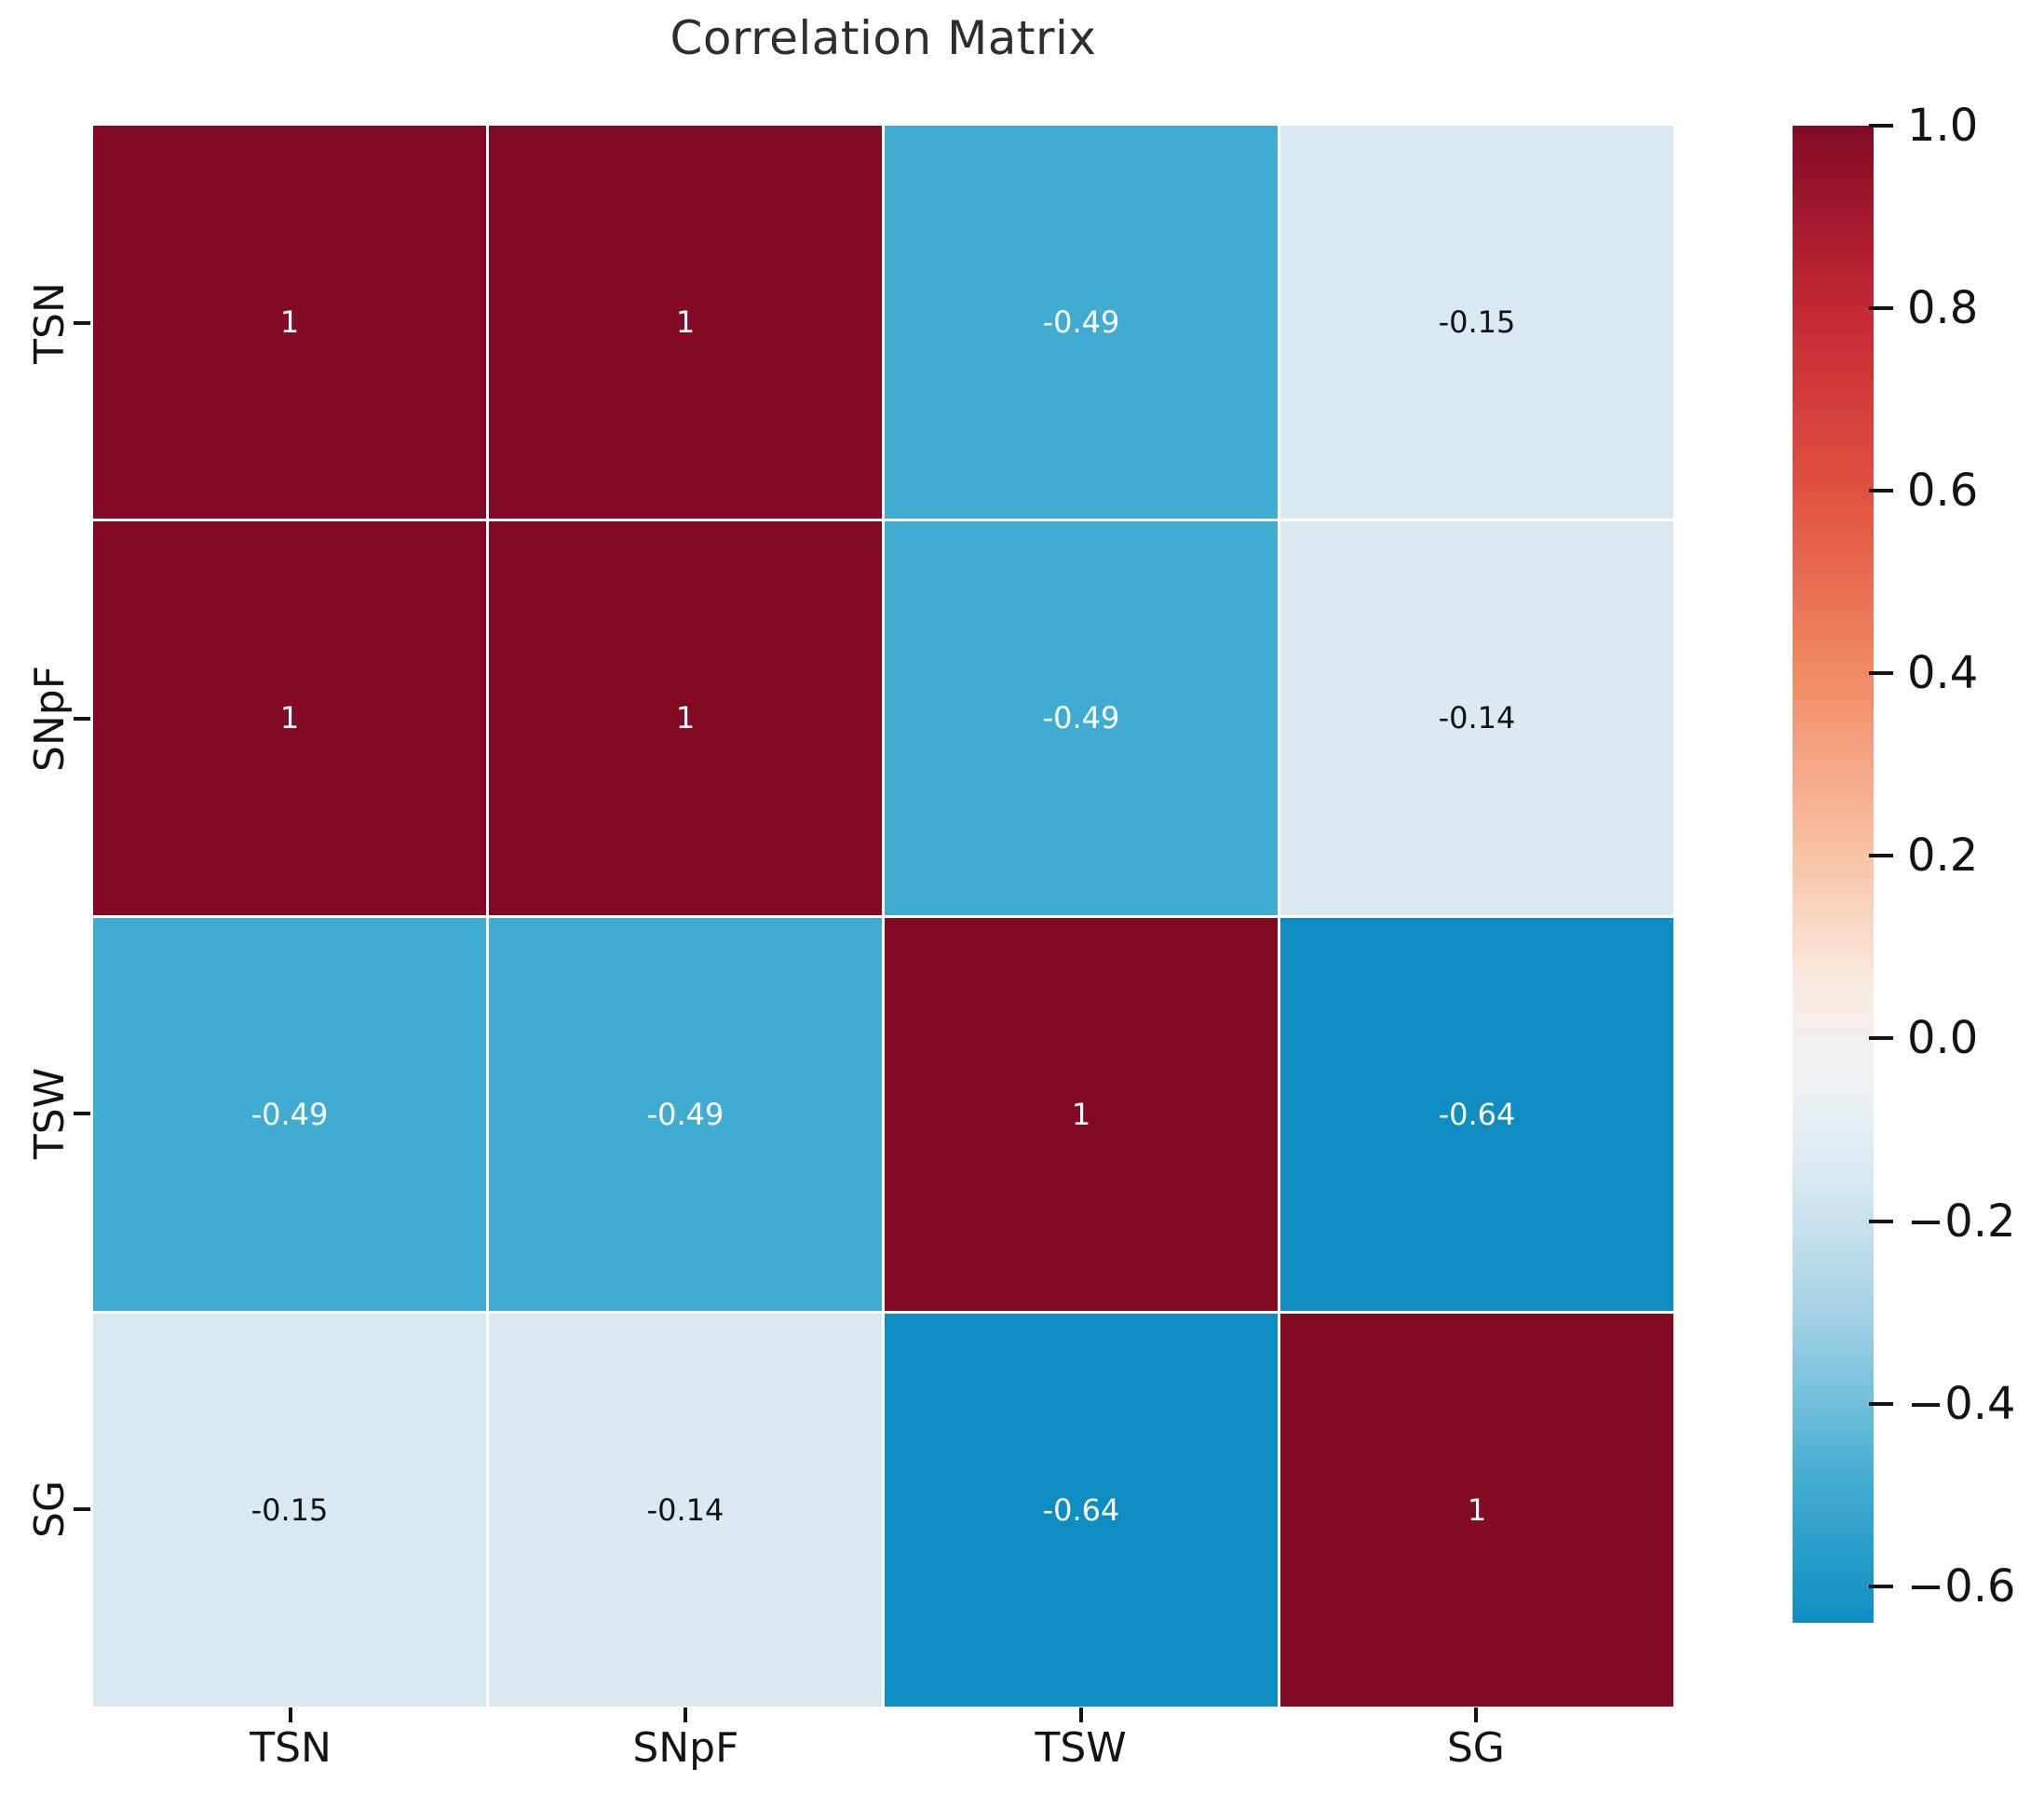 Image resolution: width=2044 pixels, height=1795 pixels. What do you see at coordinates (291, 1748) in the screenshot?
I see `x-tick-label-TSN: TSN` at bounding box center [291, 1748].